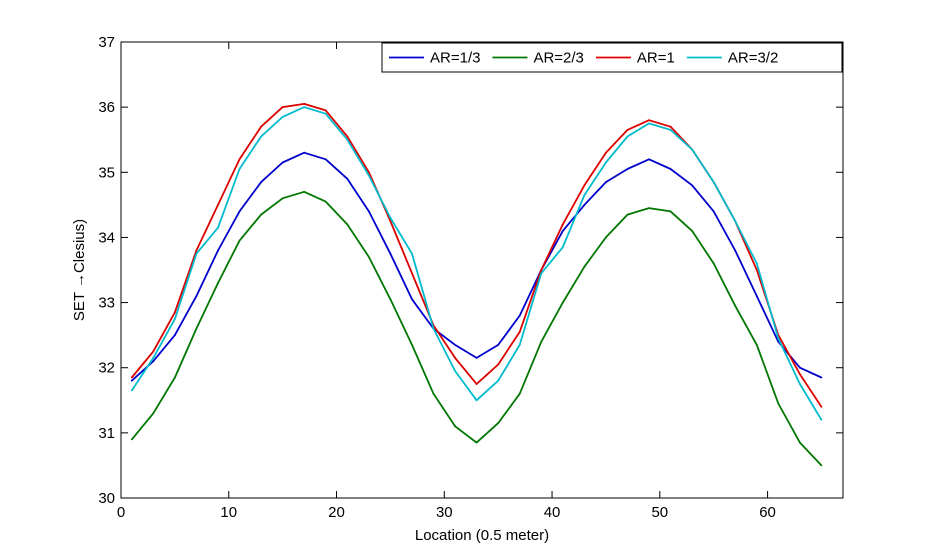  What do you see at coordinates (106, 42) in the screenshot?
I see `y-tick-label: 37` at bounding box center [106, 42].